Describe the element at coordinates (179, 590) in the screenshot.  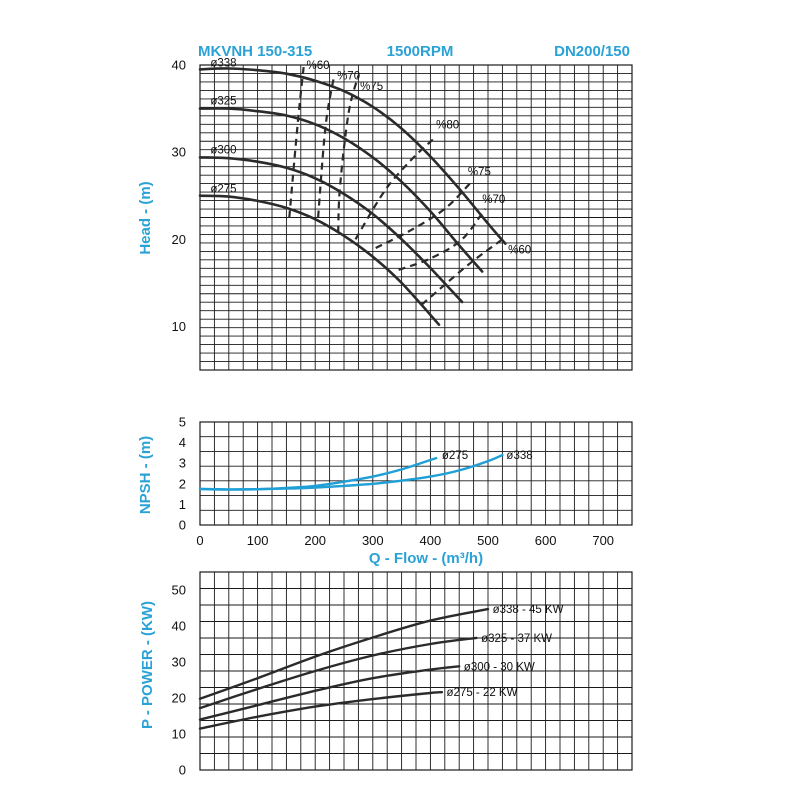
I see `y-tick-label: 50` at that location.